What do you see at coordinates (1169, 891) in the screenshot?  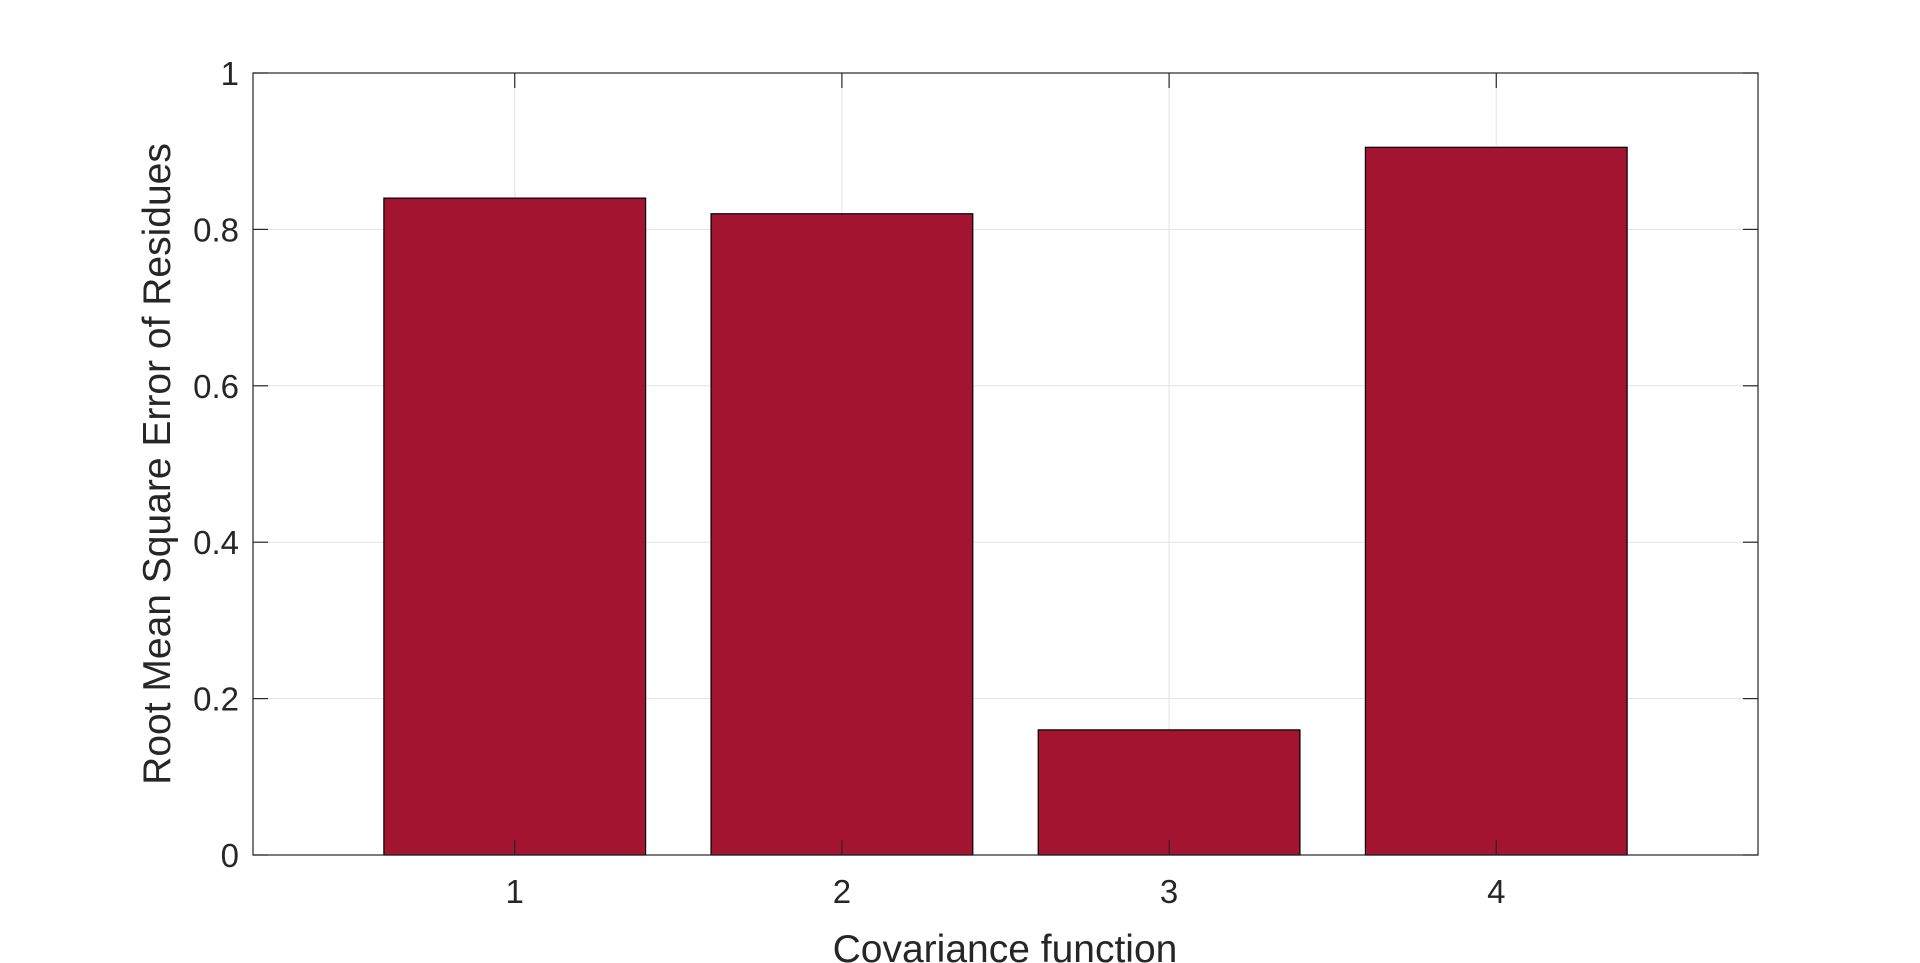 I see `x-tick-label: 3` at bounding box center [1169, 891].